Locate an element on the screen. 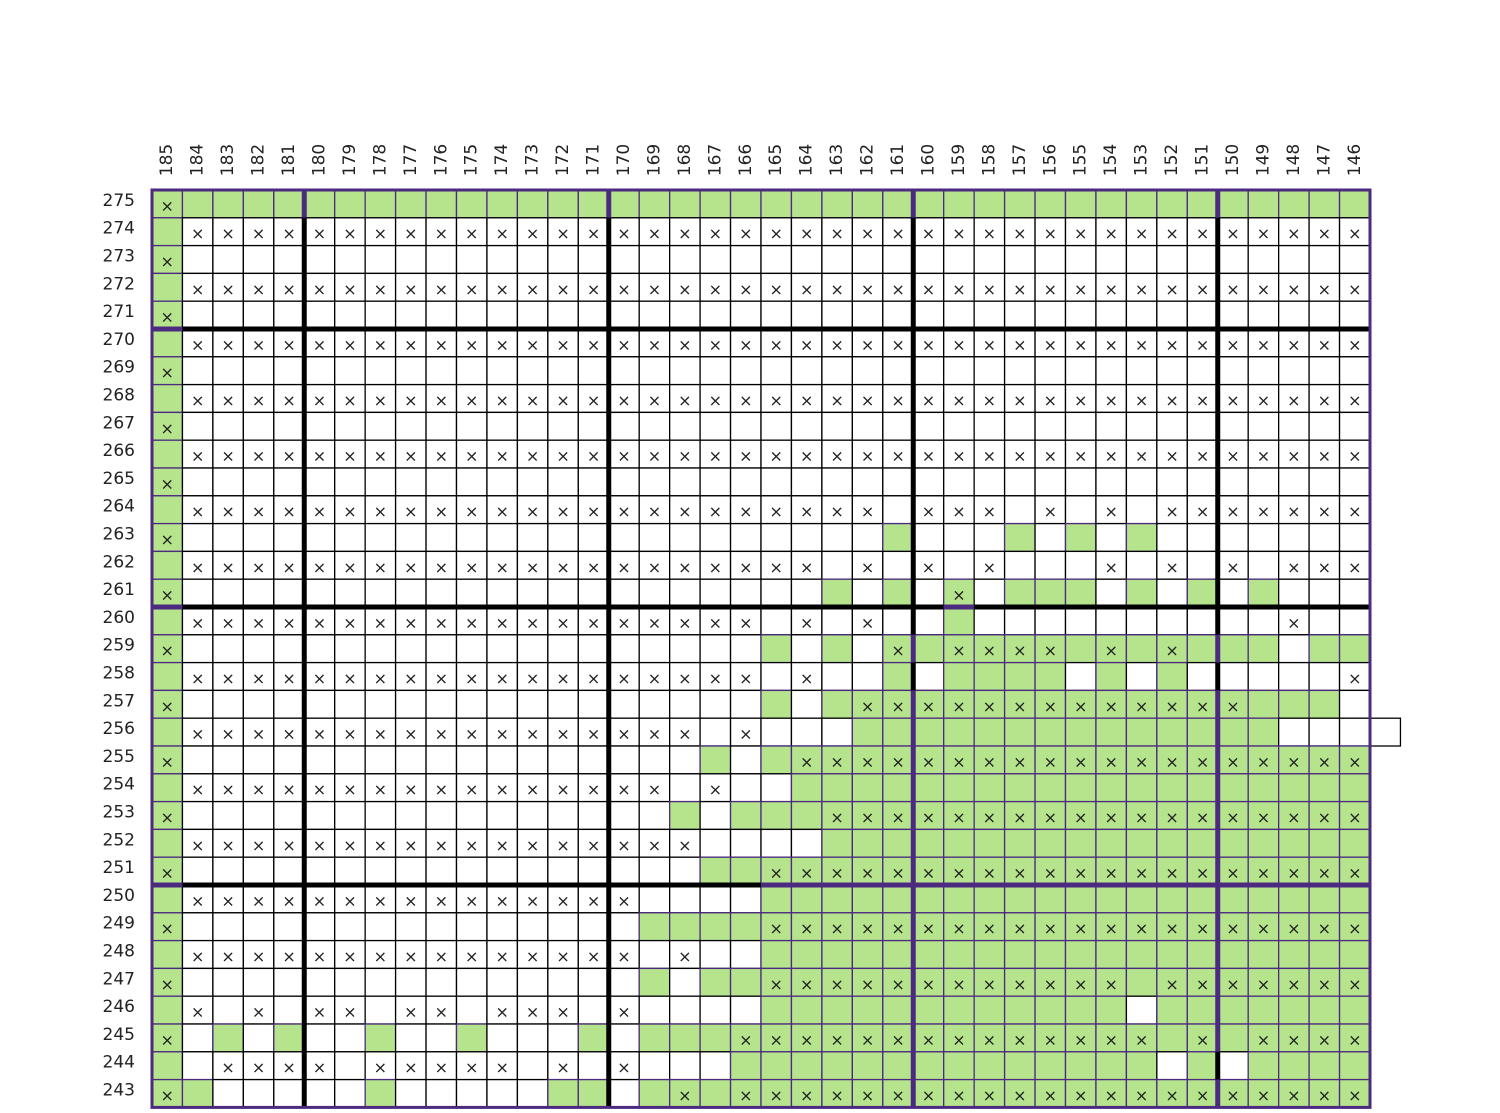 The image size is (1500, 1113). row-label: 269 is located at coordinates (119, 368).